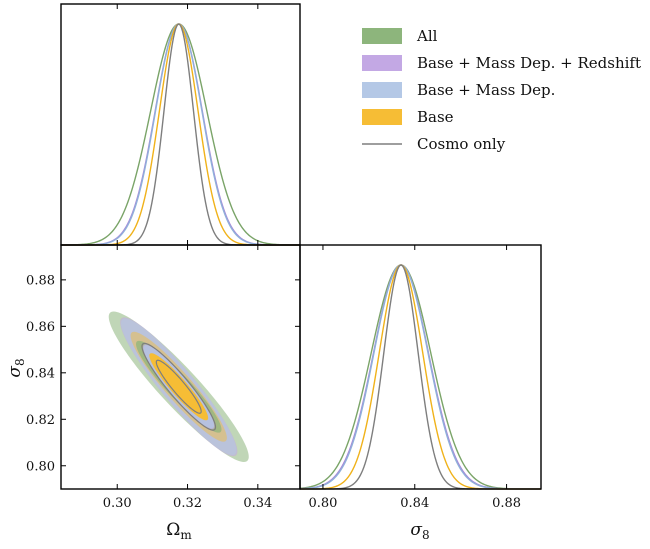  I want to click on legend-label: Base + Mass Dep. + Redshift, so click(529, 63).